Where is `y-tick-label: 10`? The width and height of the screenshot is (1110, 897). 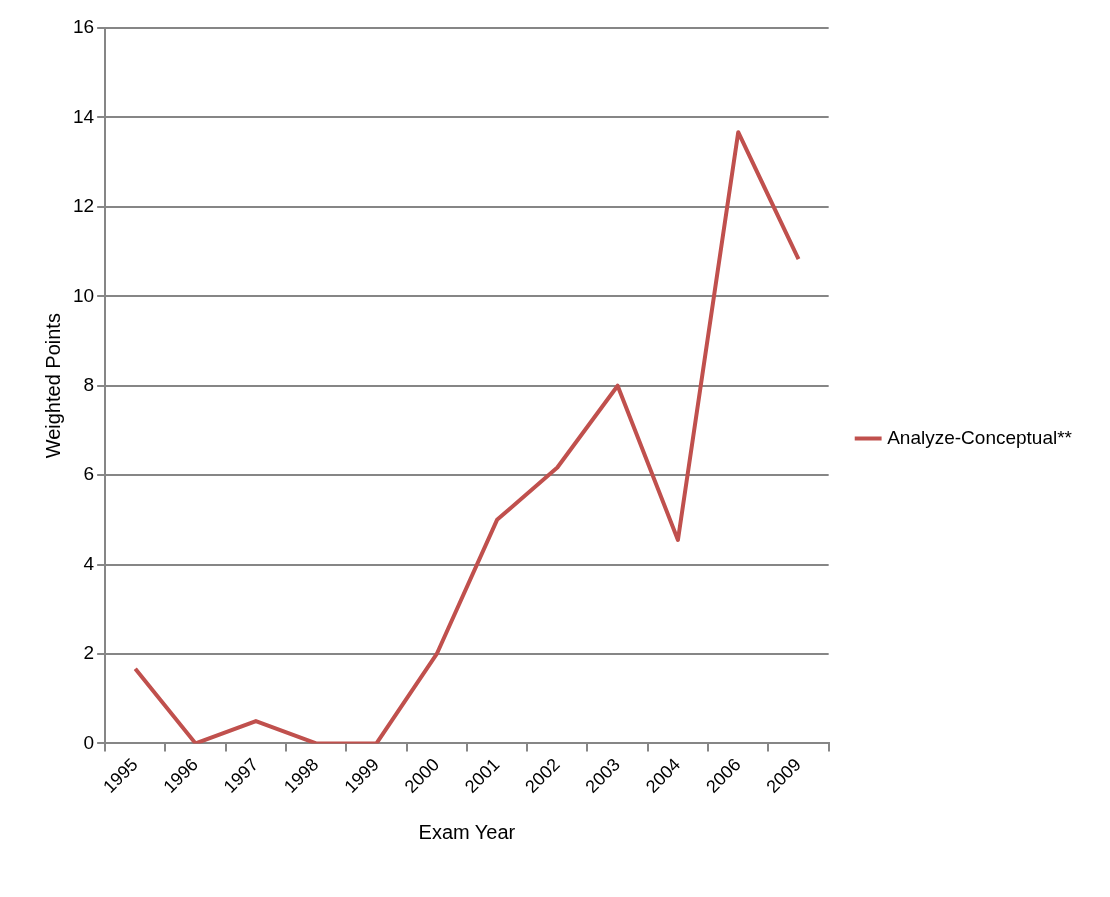
y-tick-label: 10 is located at coordinates (83, 295).